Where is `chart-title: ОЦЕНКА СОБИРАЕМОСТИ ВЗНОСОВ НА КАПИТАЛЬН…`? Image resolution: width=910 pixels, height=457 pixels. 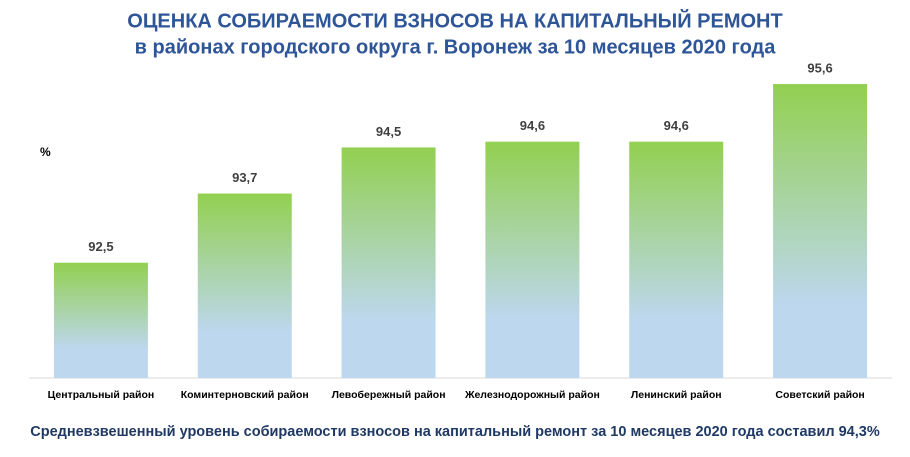 chart-title: ОЦЕНКА СОБИРАЕМОСТИ ВЗНОСОВ НА КАПИТАЛЬН… is located at coordinates (454, 20).